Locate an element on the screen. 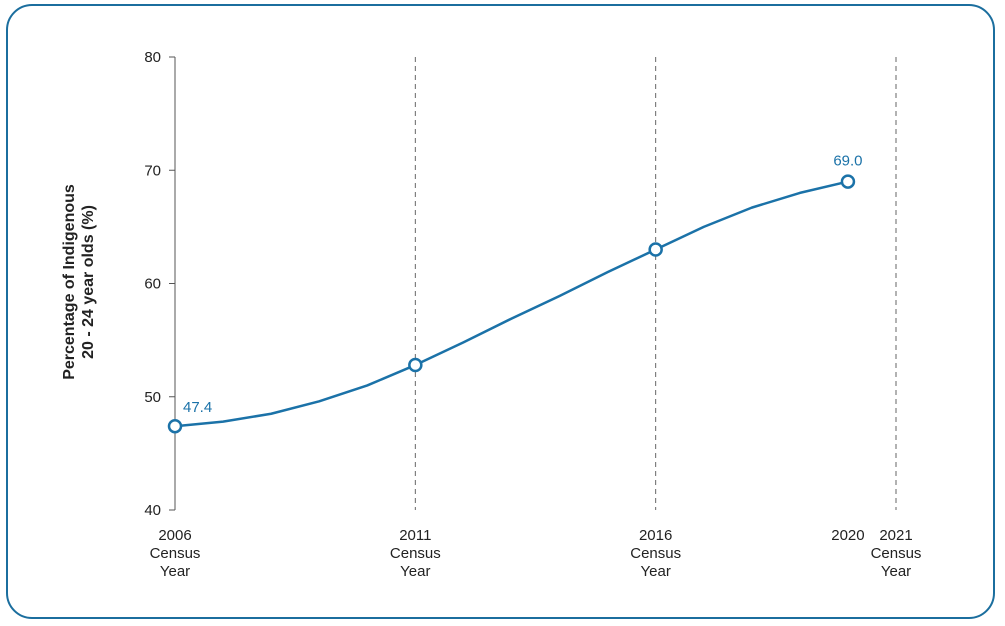  data-label: 69.0 is located at coordinates (847, 161).